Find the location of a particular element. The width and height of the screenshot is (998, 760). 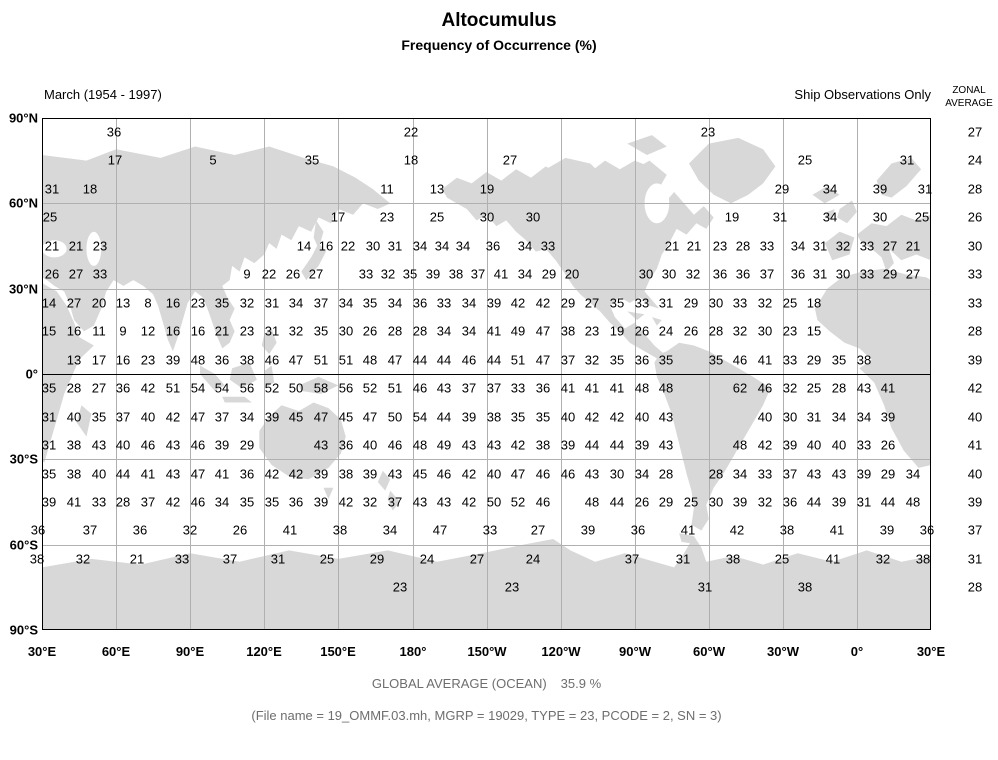

grid-value: 22 is located at coordinates (269, 274).